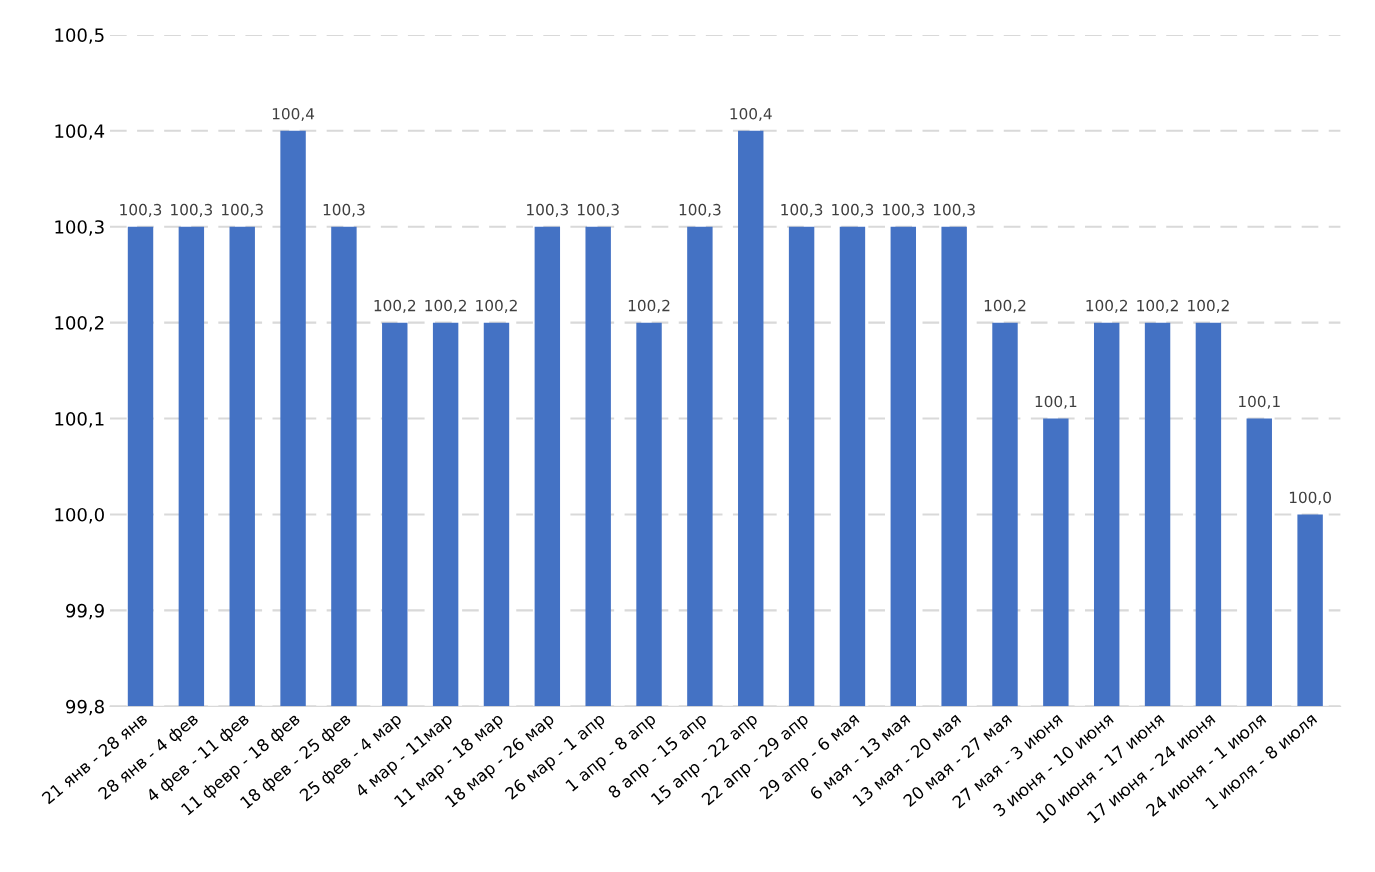 The width and height of the screenshot is (1375, 872). What do you see at coordinates (79, 36) in the screenshot?
I see `y-tick-label: 100,5` at bounding box center [79, 36].